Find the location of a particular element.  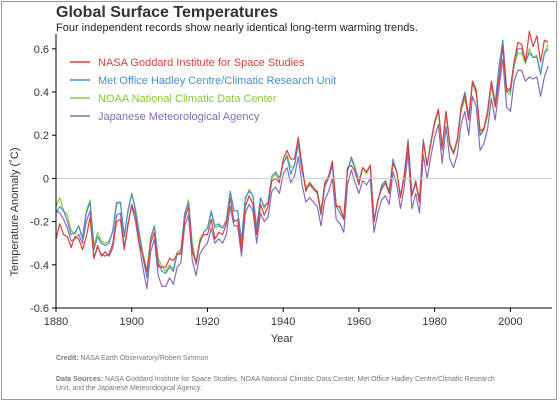

chart-title: Global Surface Temperatures is located at coordinates (167, 12).